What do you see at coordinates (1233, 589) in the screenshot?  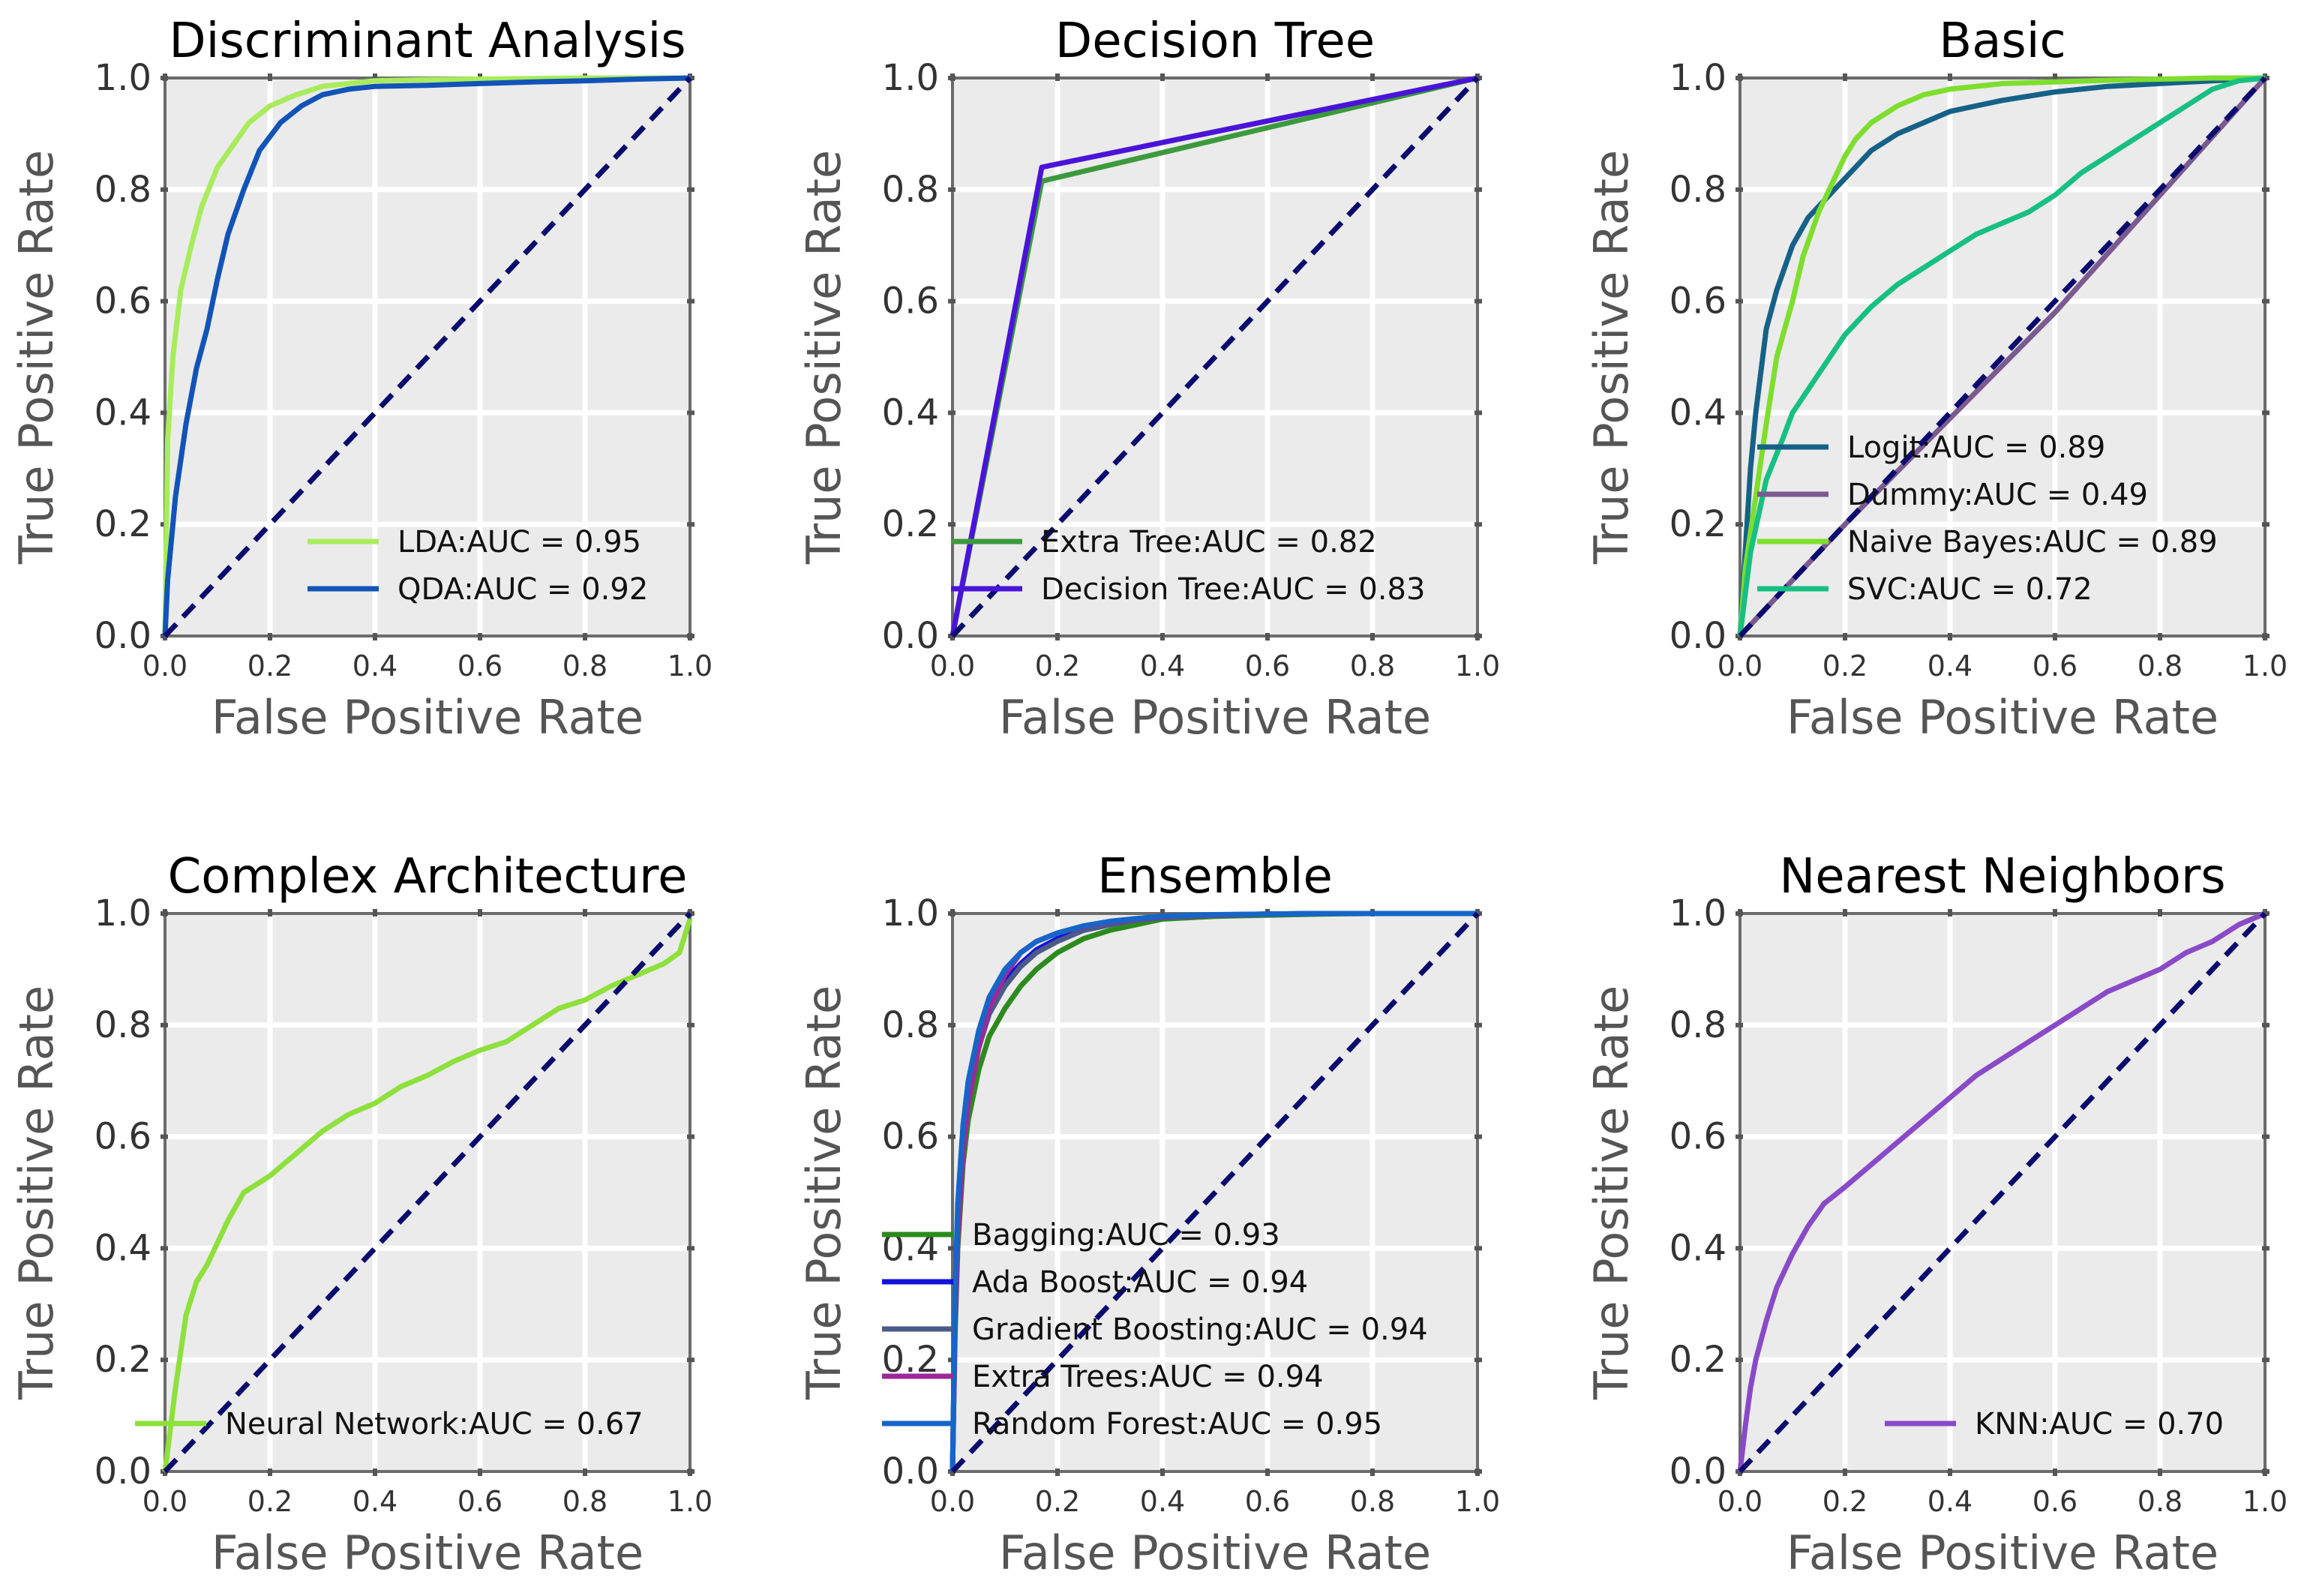 I see `legend-label: Decision Tree:AUC = 0.83` at bounding box center [1233, 589].